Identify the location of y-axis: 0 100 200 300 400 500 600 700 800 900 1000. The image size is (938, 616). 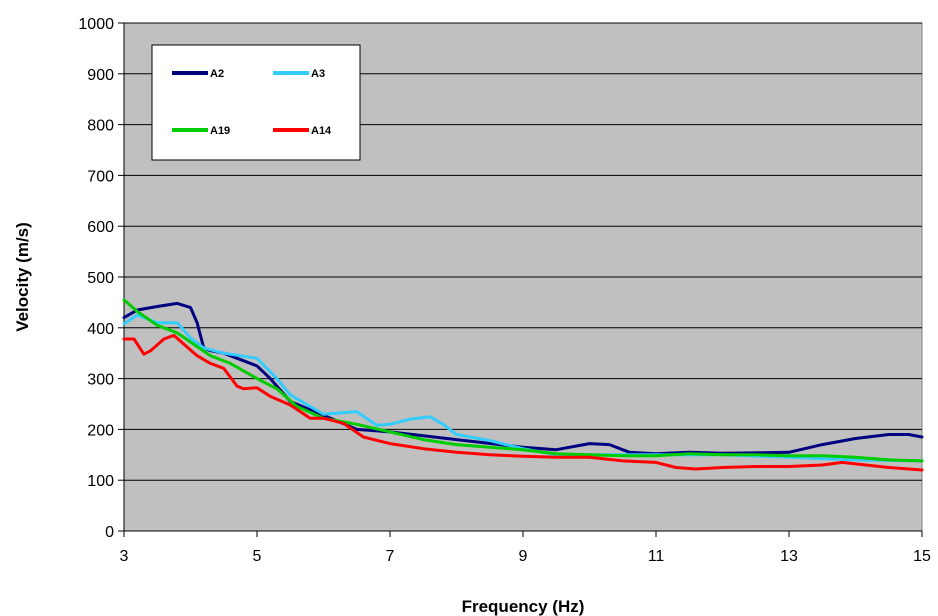
(101, 278).